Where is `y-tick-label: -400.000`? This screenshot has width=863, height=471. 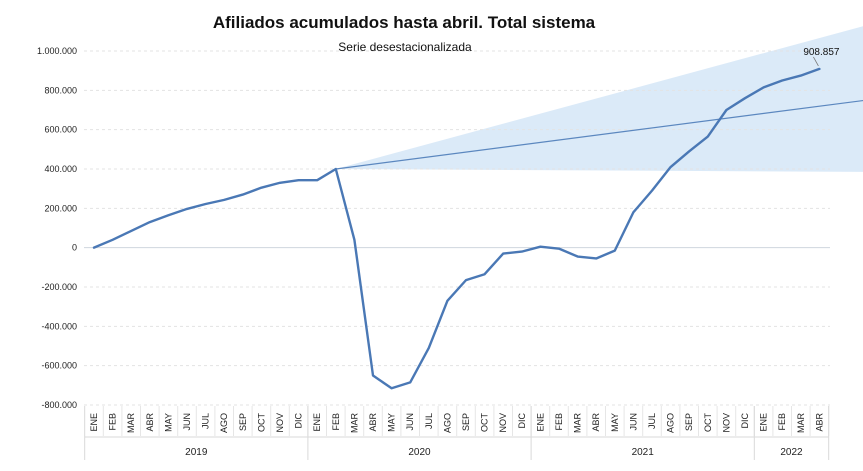 y-tick-label: -400.000 is located at coordinates (59, 326).